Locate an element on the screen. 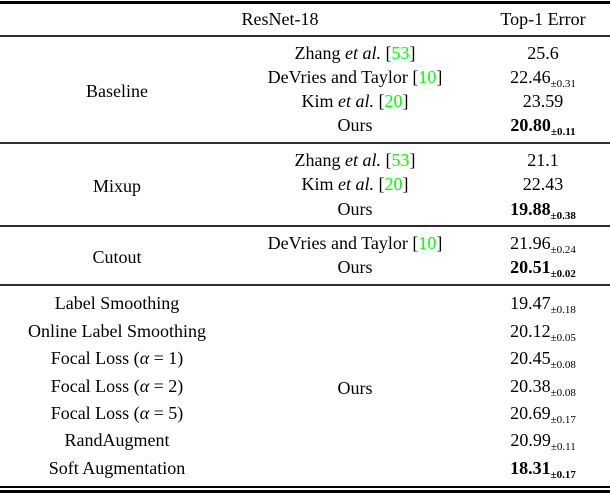 The height and width of the screenshot is (498, 610). std-dev-subscript: ±0.18 is located at coordinates (563, 310).